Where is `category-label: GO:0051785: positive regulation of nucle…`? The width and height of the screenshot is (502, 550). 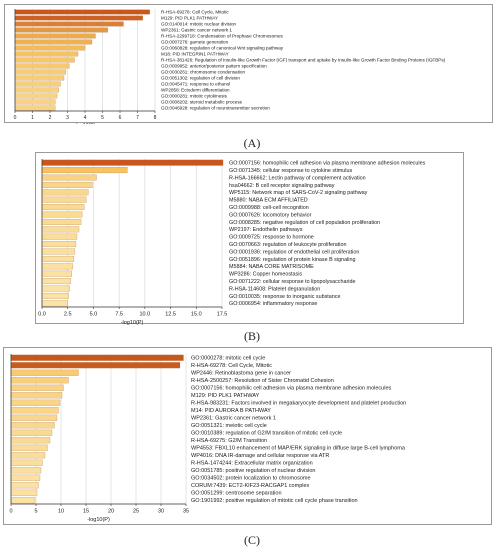
category-label: GO:0051785: positive regulation of nucle… is located at coordinates (253, 471).